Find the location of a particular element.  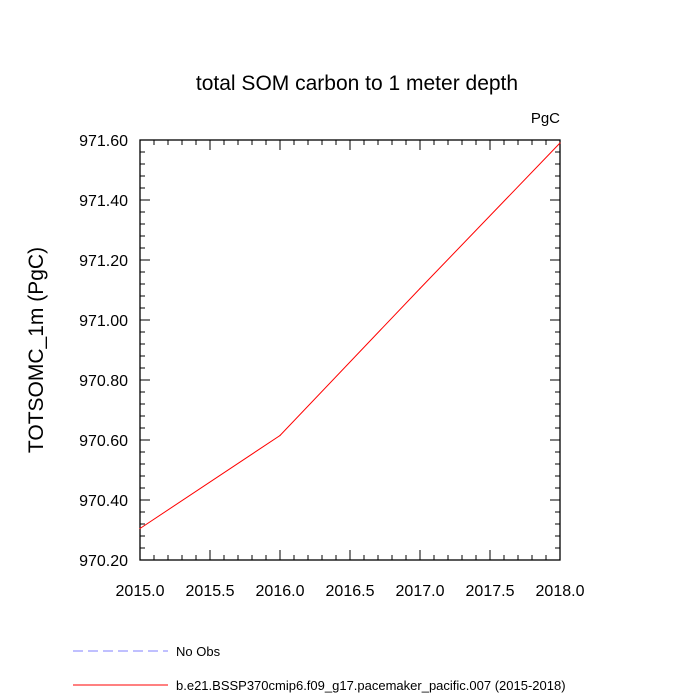

y-axis-label: TOTSOMC_1m (PgC) is located at coordinates (36, 350).